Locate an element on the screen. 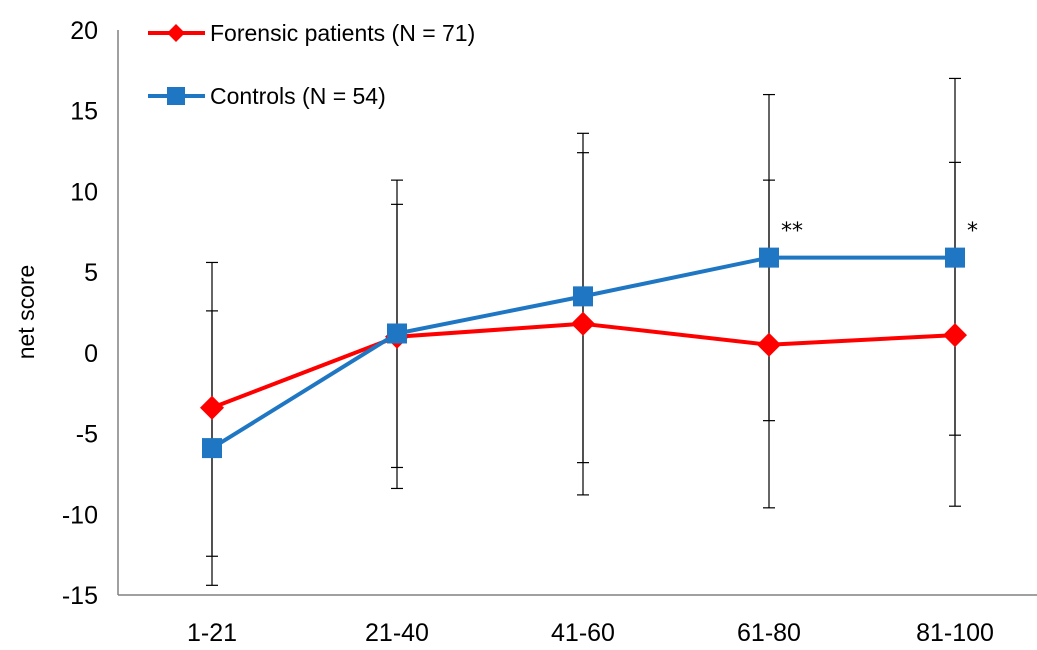  y-tick-label: 20 is located at coordinates (84, 31).